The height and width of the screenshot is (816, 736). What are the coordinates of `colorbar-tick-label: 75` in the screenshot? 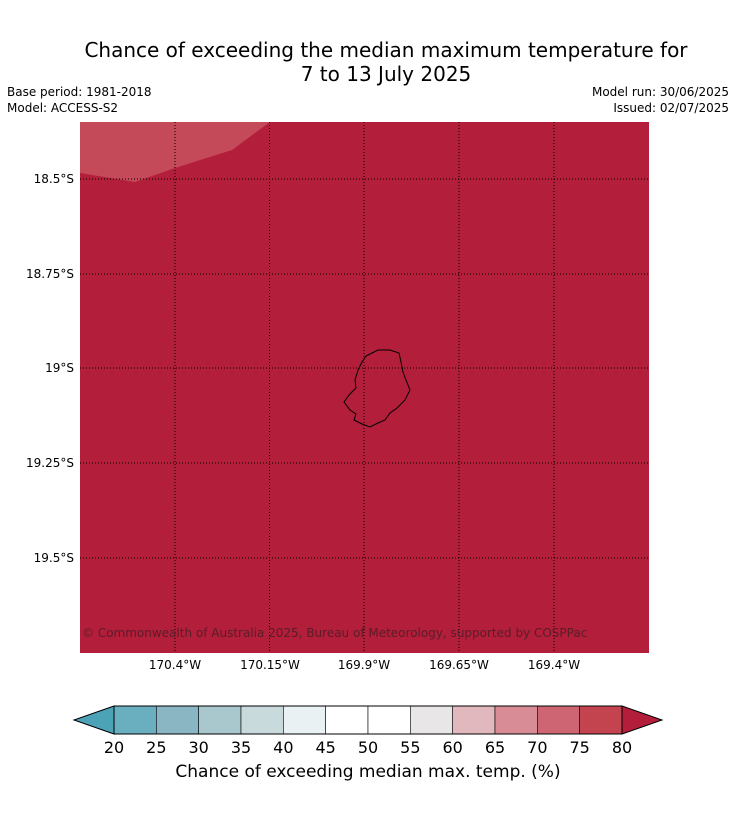 It's located at (579, 747).